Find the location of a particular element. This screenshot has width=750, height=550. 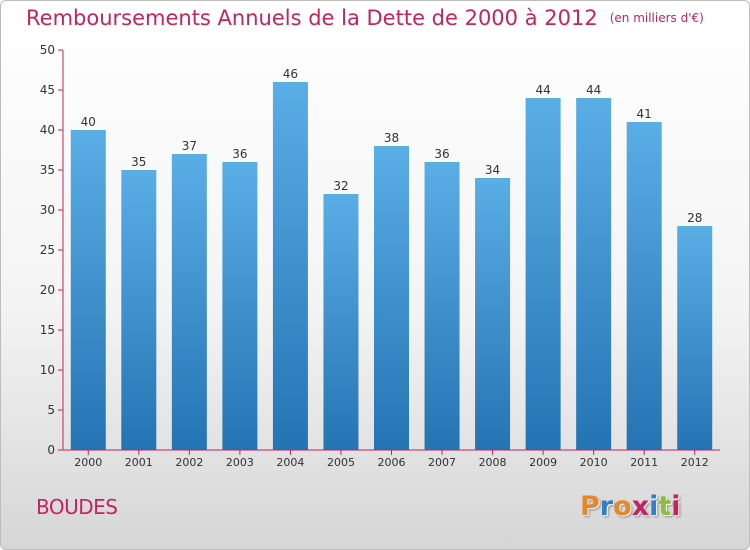

data-label-2008: 34 is located at coordinates (492, 170).